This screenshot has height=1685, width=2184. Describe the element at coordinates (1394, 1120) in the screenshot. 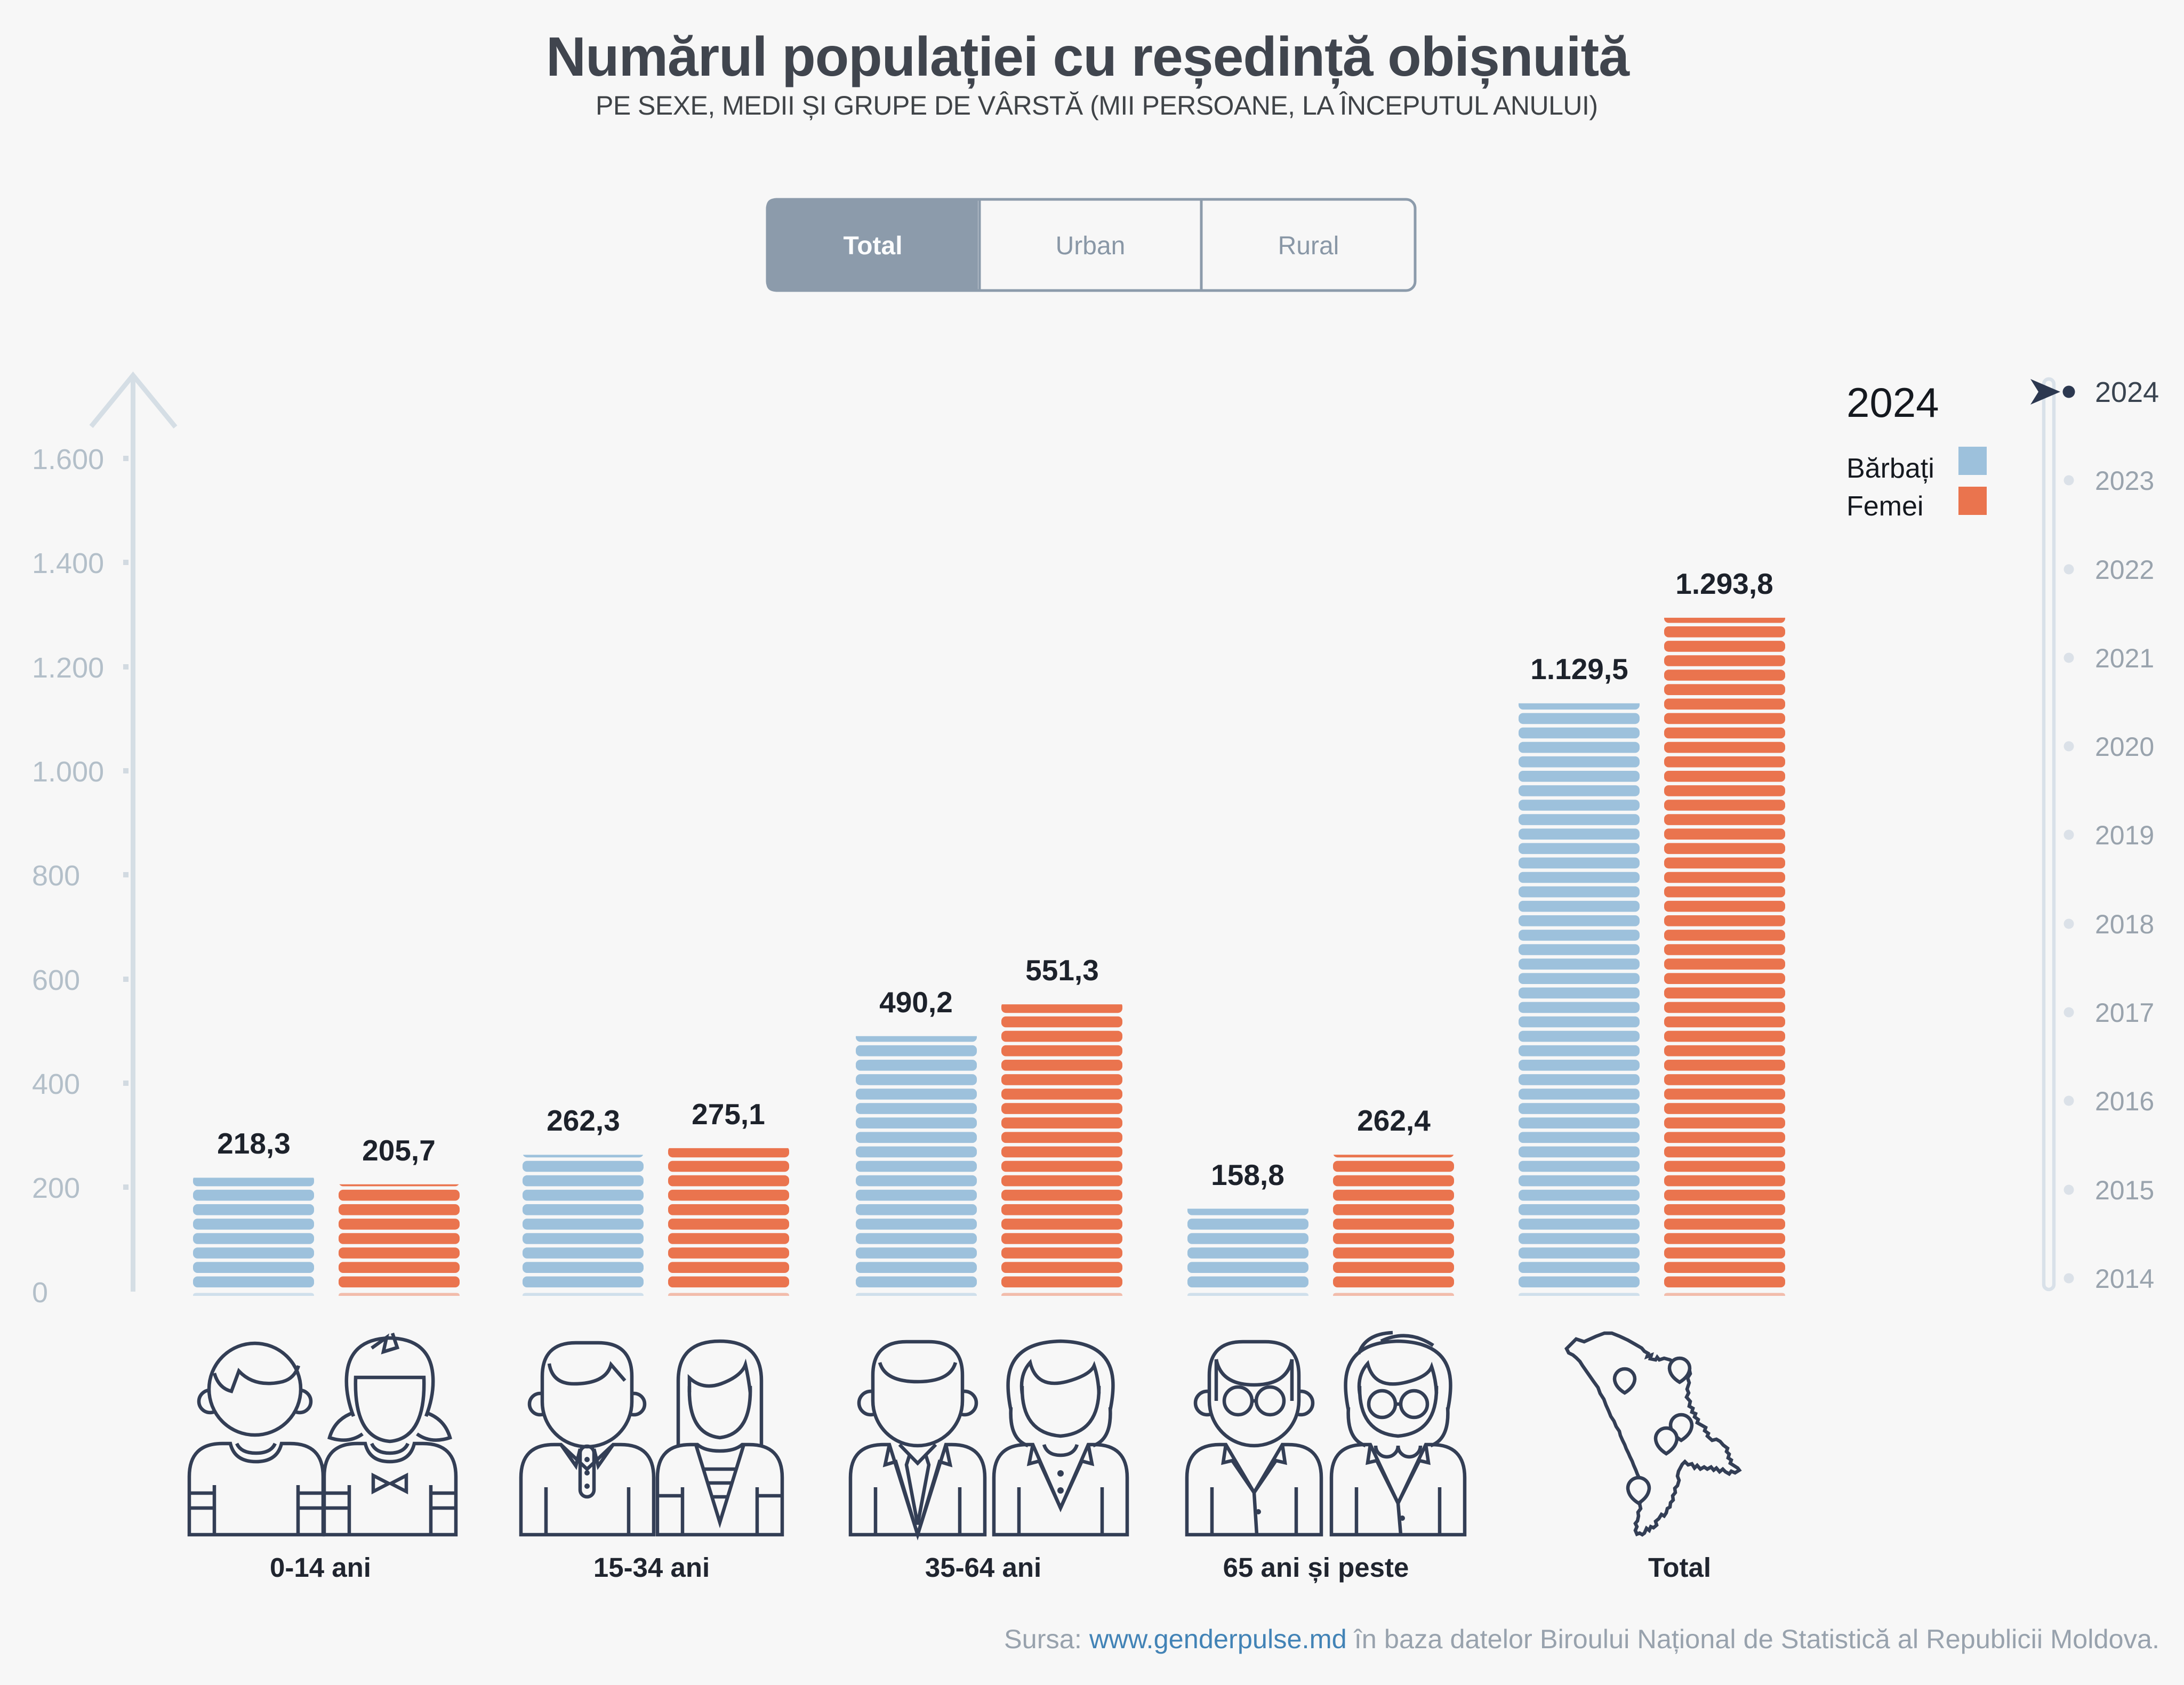

I see `svg-text: 262,4` at that location.